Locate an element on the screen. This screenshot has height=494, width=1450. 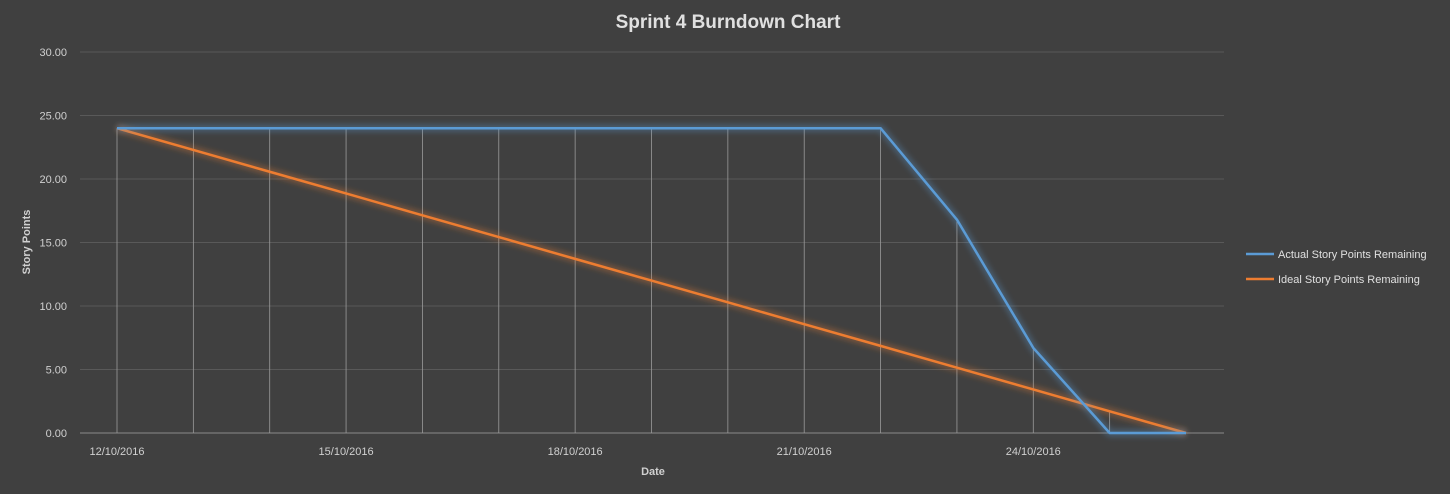
y-tick-label: 25.00 is located at coordinates (53, 117).